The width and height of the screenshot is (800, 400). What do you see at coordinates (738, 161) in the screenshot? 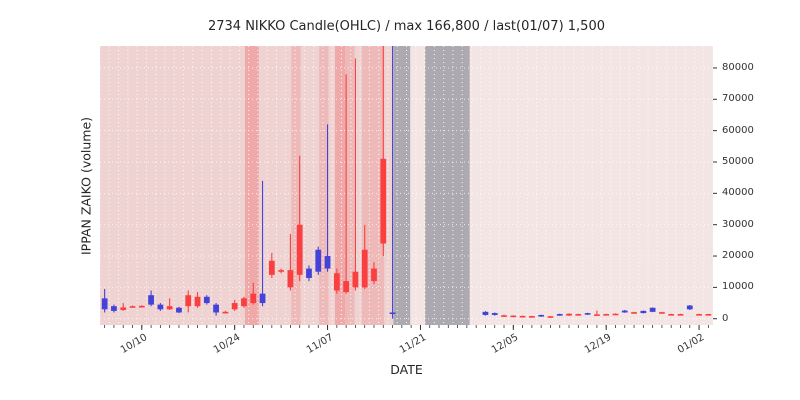
I see `y-tick-label: 50000` at bounding box center [738, 161].